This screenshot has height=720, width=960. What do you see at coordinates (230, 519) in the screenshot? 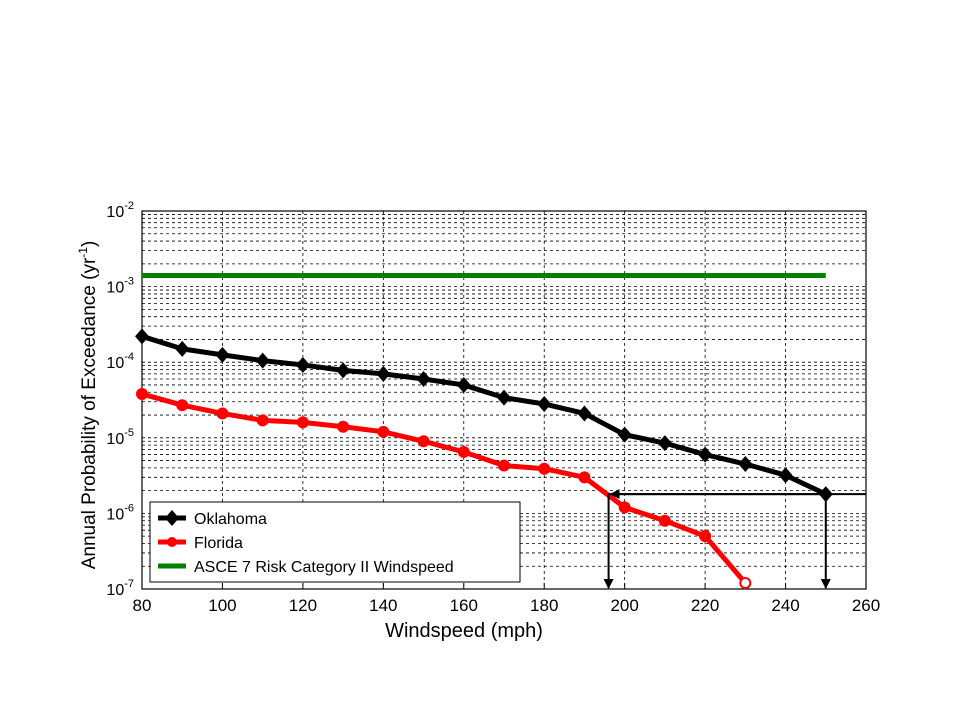
I see `legend-label: Oklahoma` at bounding box center [230, 519].